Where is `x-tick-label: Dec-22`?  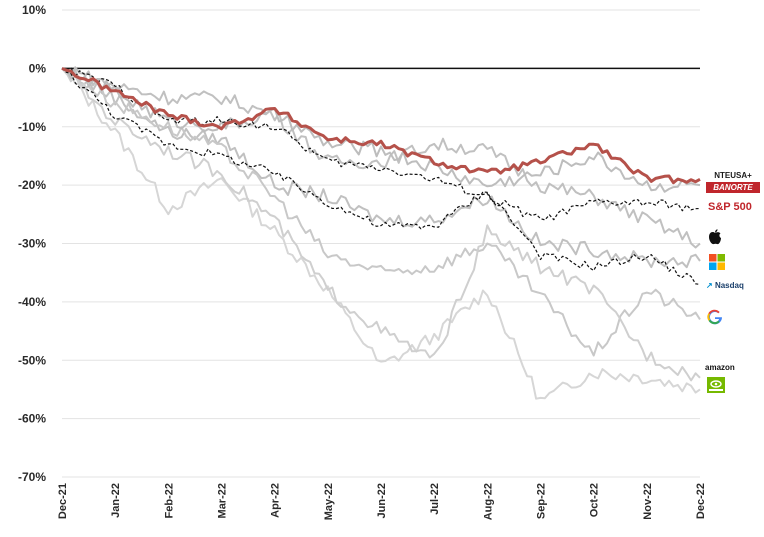 x-tick-label: Dec-22 is located at coordinates (701, 501).